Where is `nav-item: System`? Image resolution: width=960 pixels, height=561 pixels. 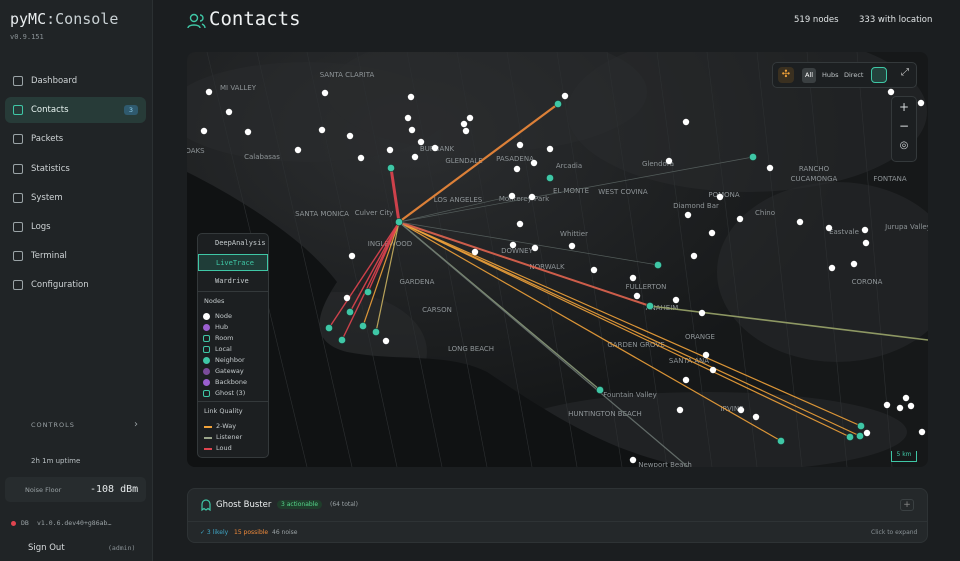 nav-item: System is located at coordinates (75, 198).